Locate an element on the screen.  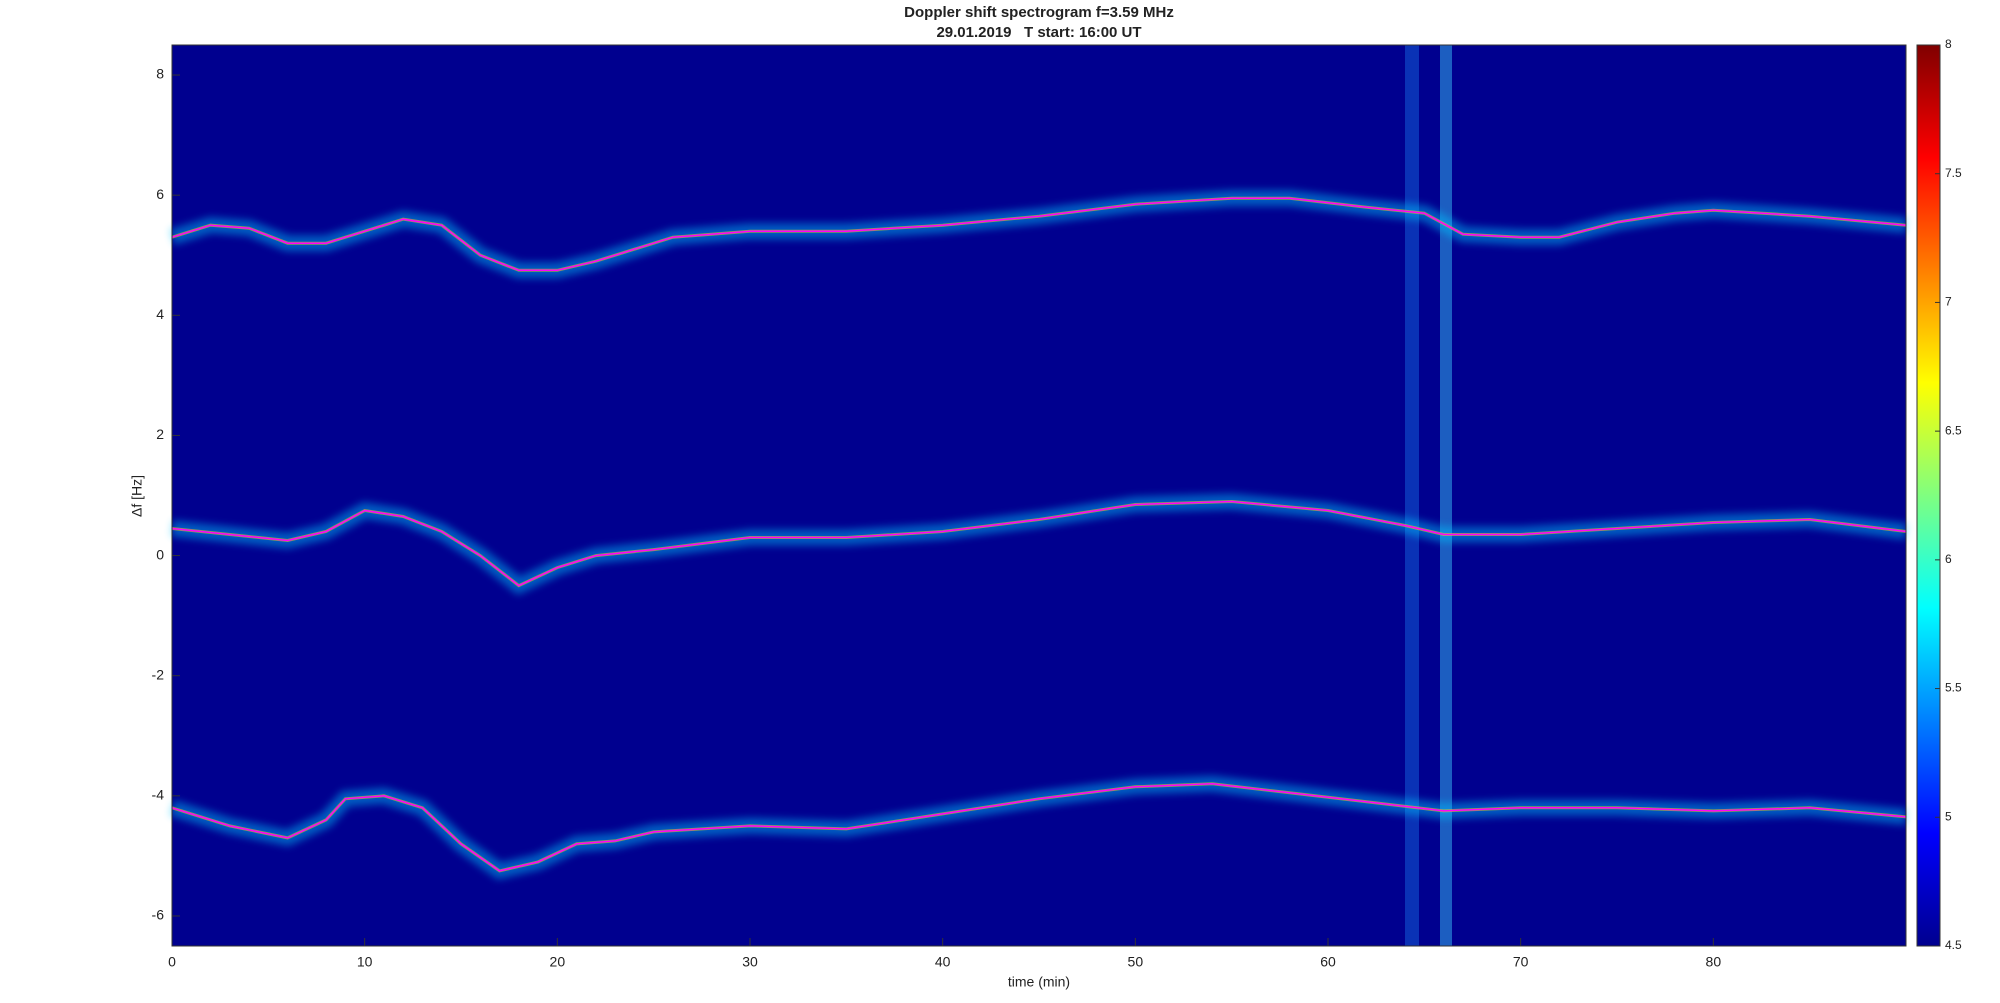
x-tick-label: 20 is located at coordinates (558, 962).